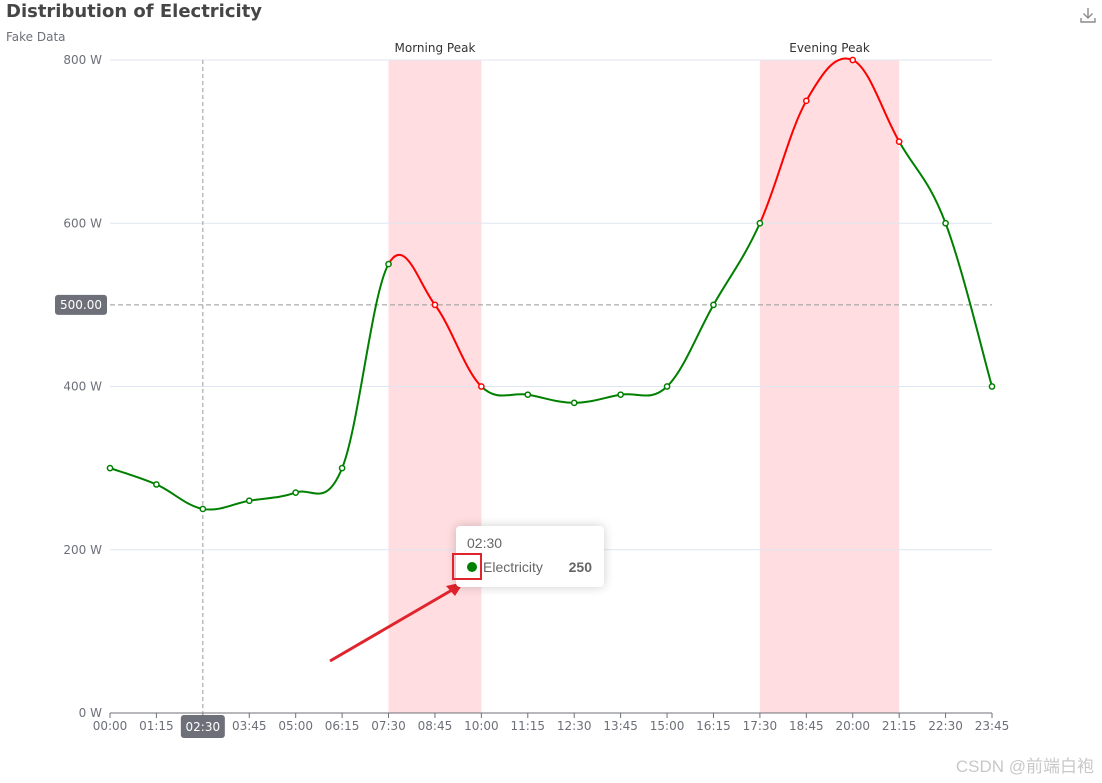 The height and width of the screenshot is (783, 1102). I want to click on y-tick-label: 800 W, so click(82, 60).